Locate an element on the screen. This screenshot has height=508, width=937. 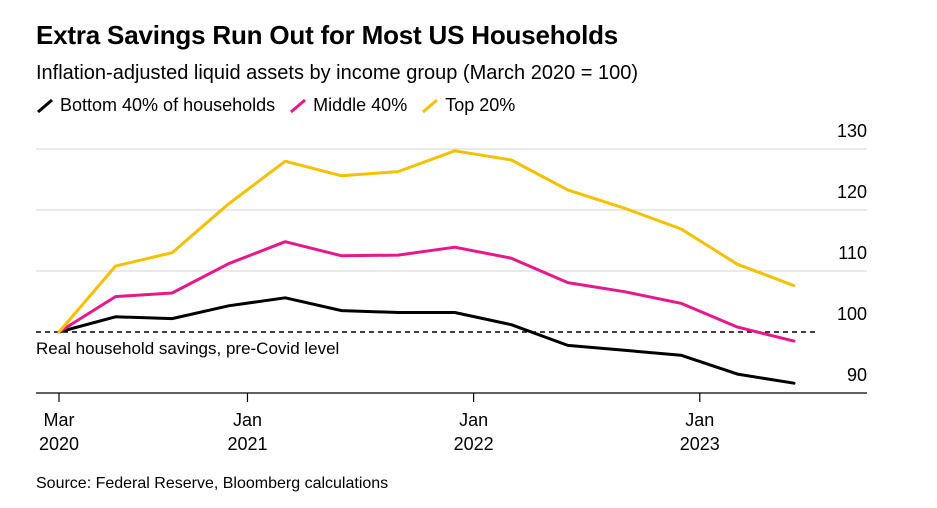
x-tick-label-2-line1: Jan is located at coordinates (473, 420).